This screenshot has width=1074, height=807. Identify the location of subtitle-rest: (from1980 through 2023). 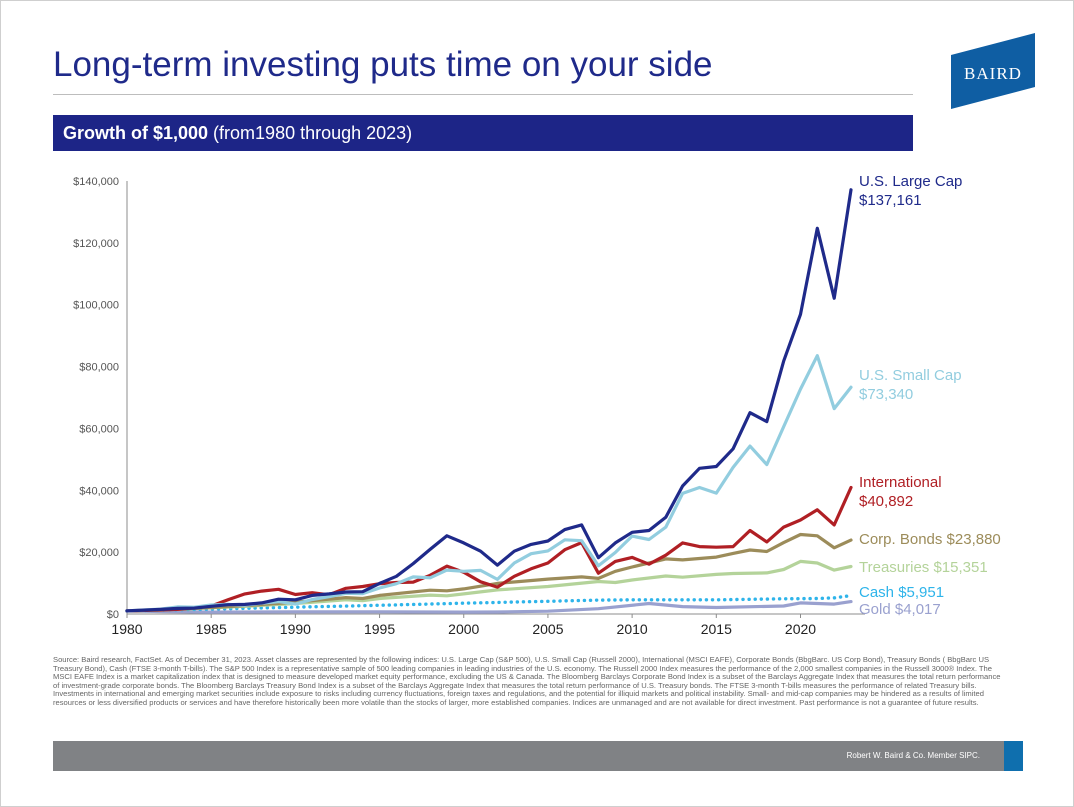
(310, 133).